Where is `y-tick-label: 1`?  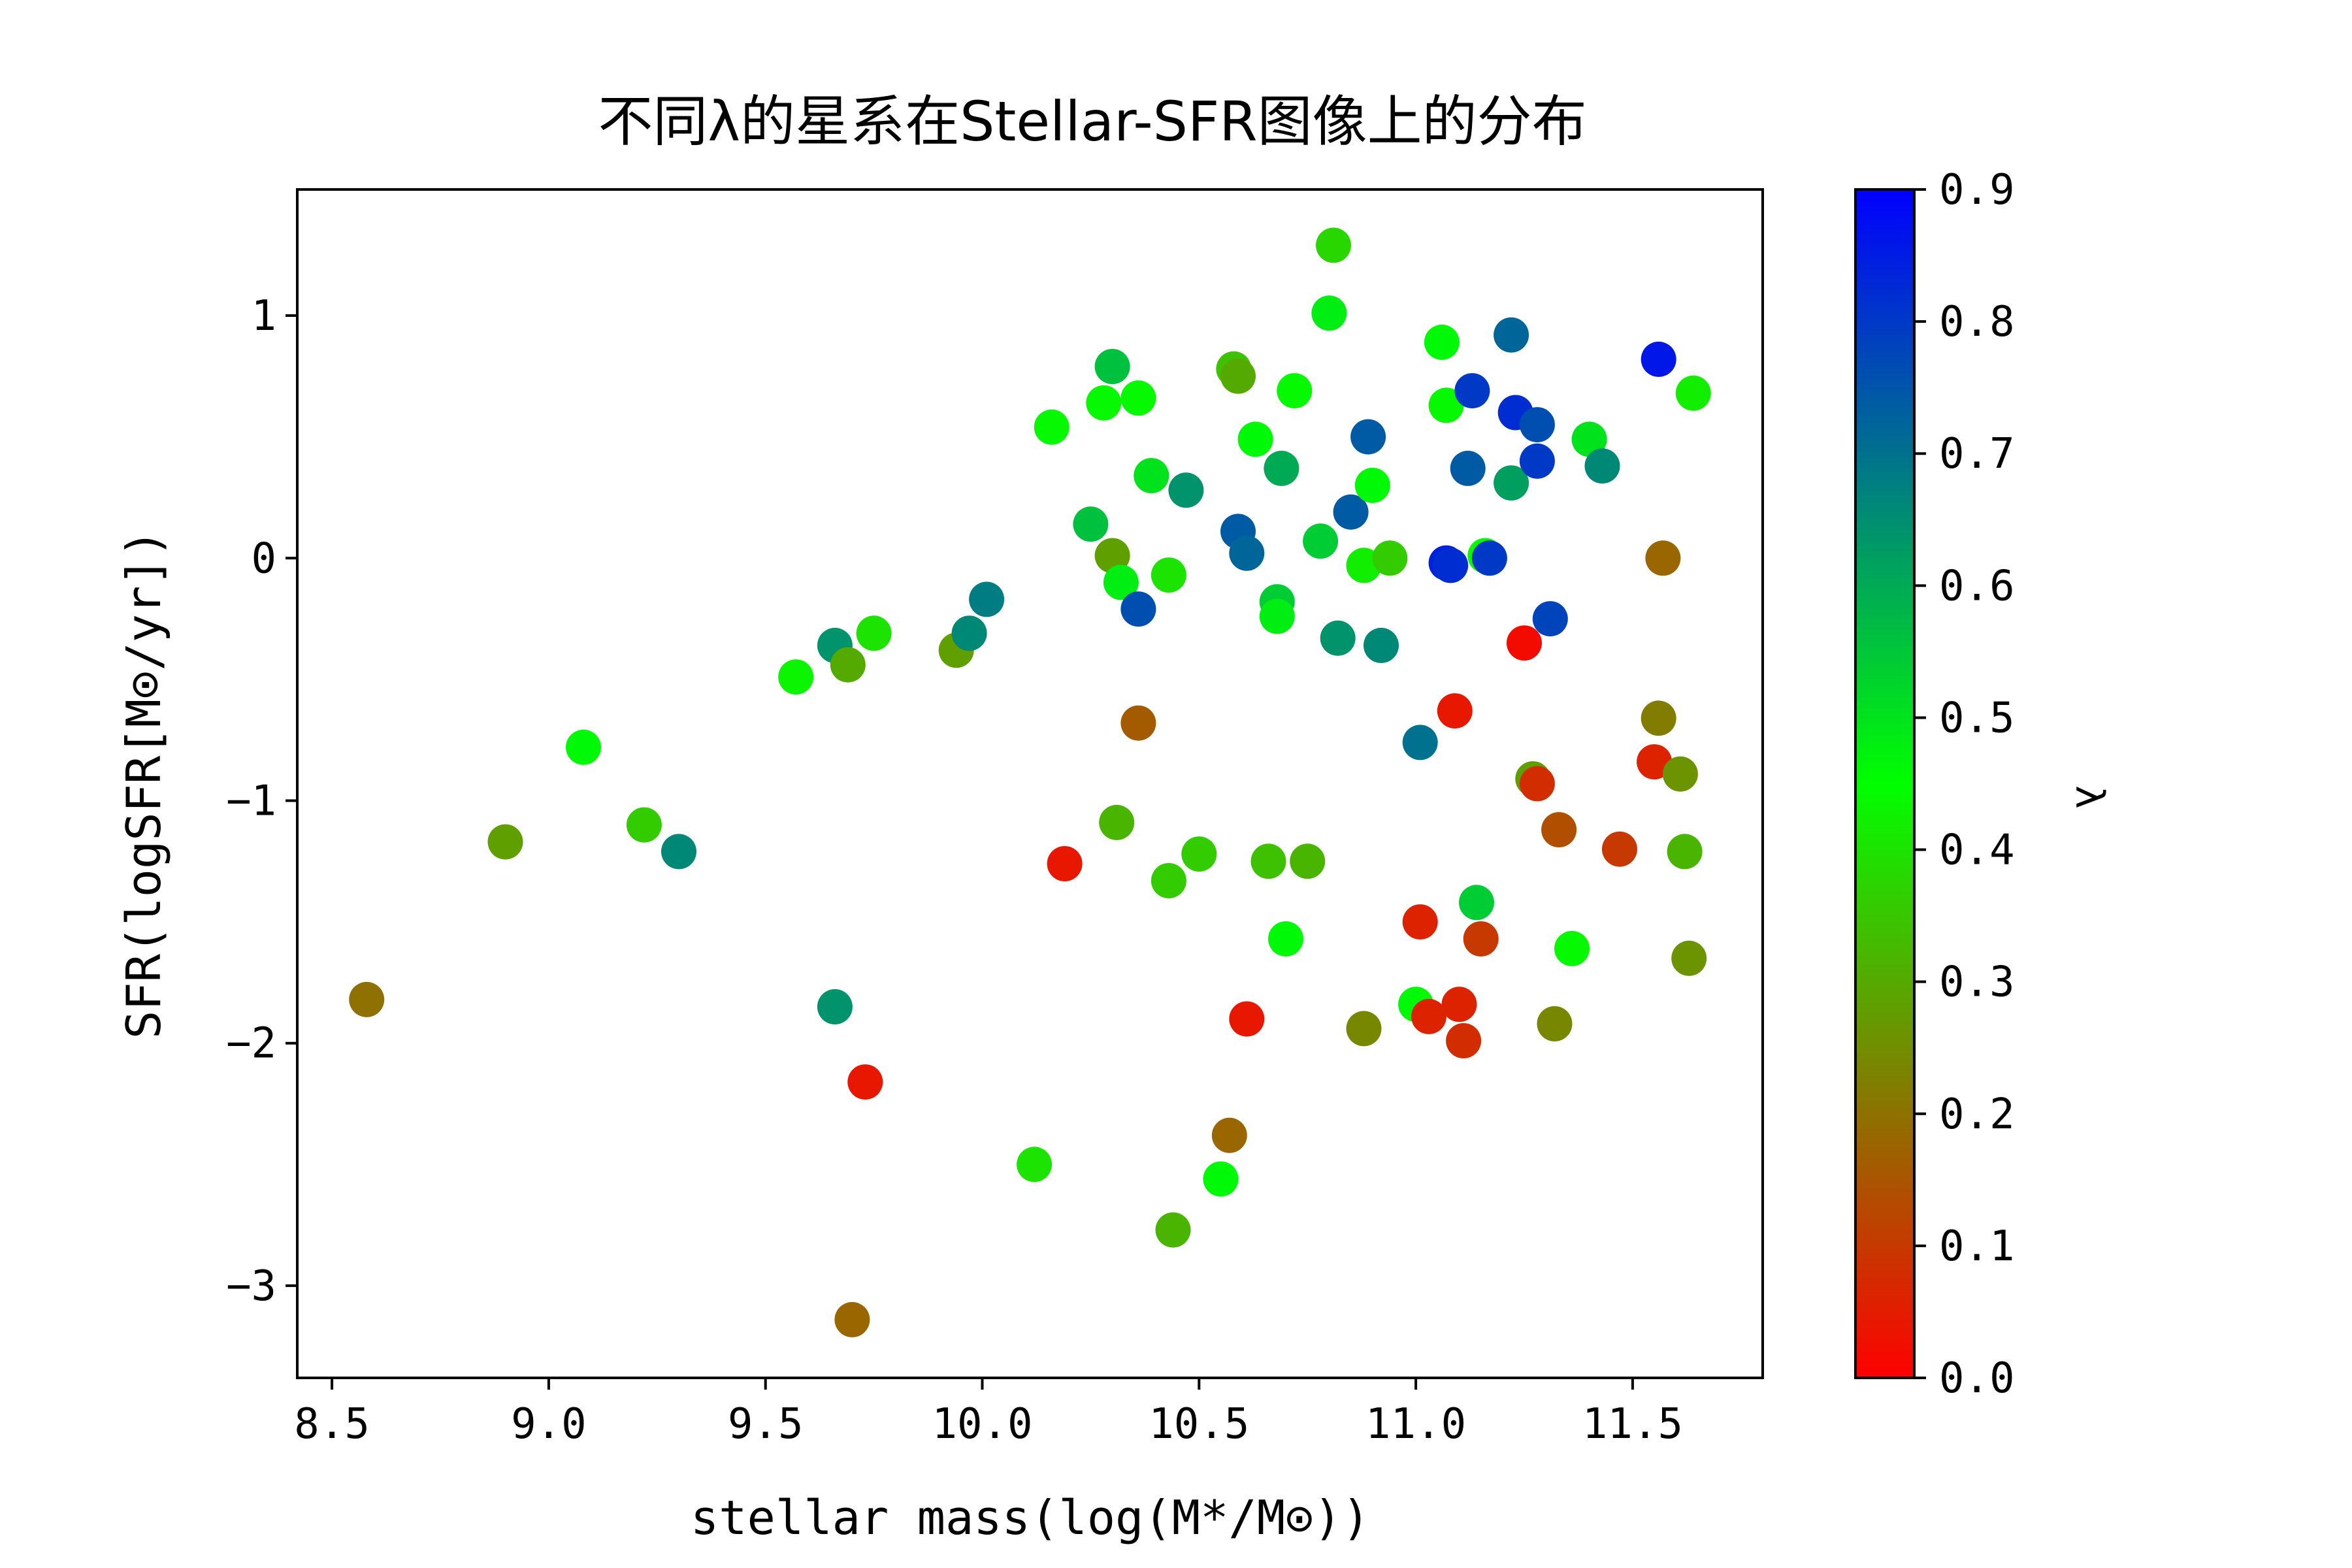
y-tick-label: 1 is located at coordinates (263, 316).